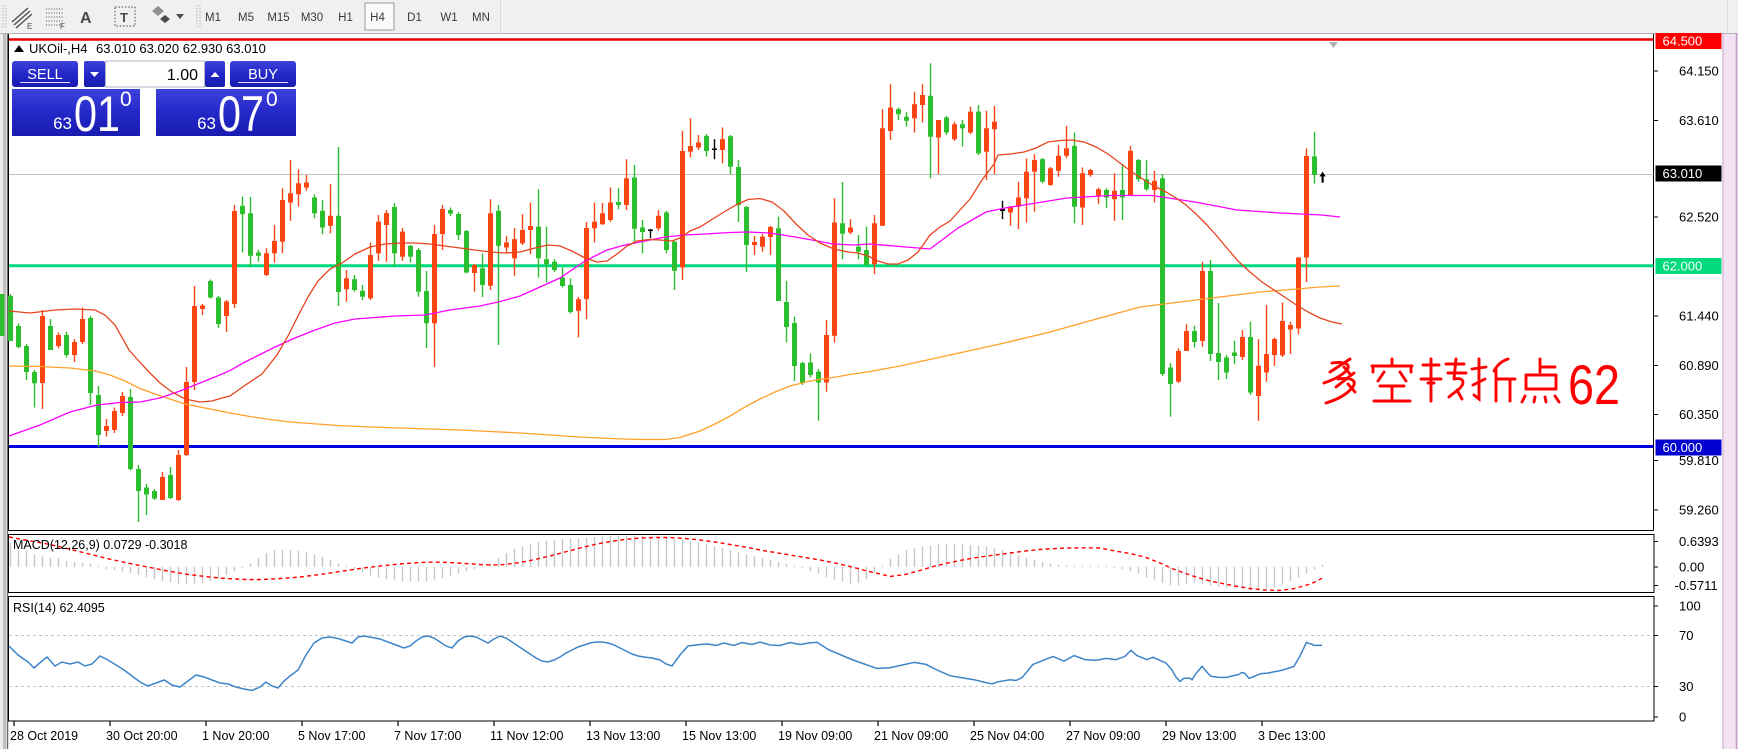  I want to click on svg-text: 30, so click(1686, 686).